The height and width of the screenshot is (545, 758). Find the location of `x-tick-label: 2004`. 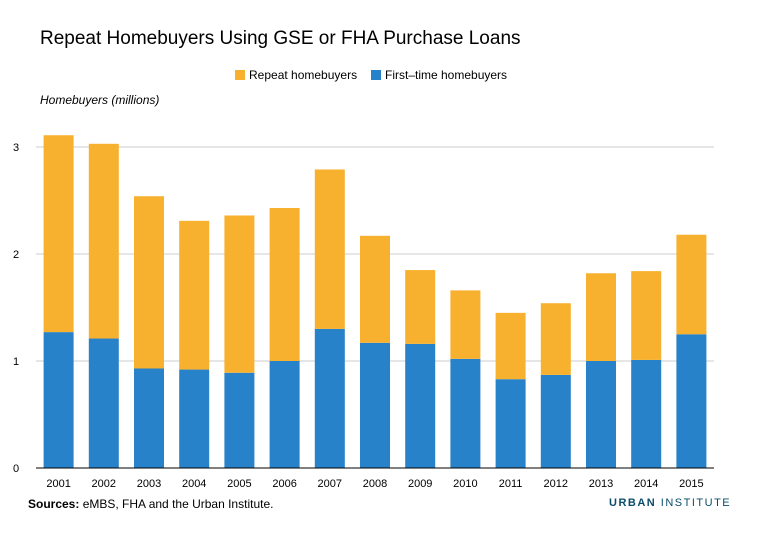

x-tick-label: 2004 is located at coordinates (194, 484).